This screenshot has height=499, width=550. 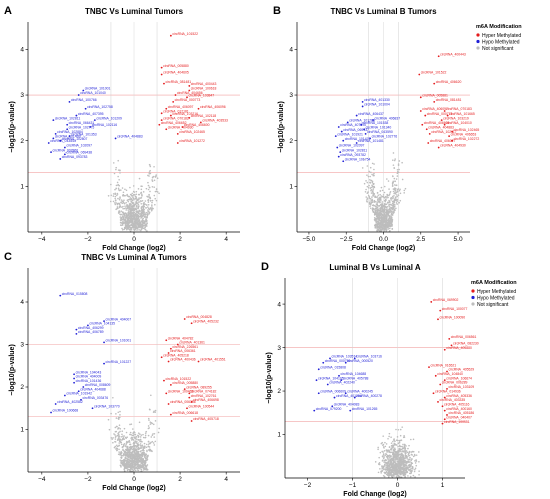 What do you see at coordinates (462, 370) in the screenshot?
I see `point-label: circRNA_405529` at bounding box center [462, 370].